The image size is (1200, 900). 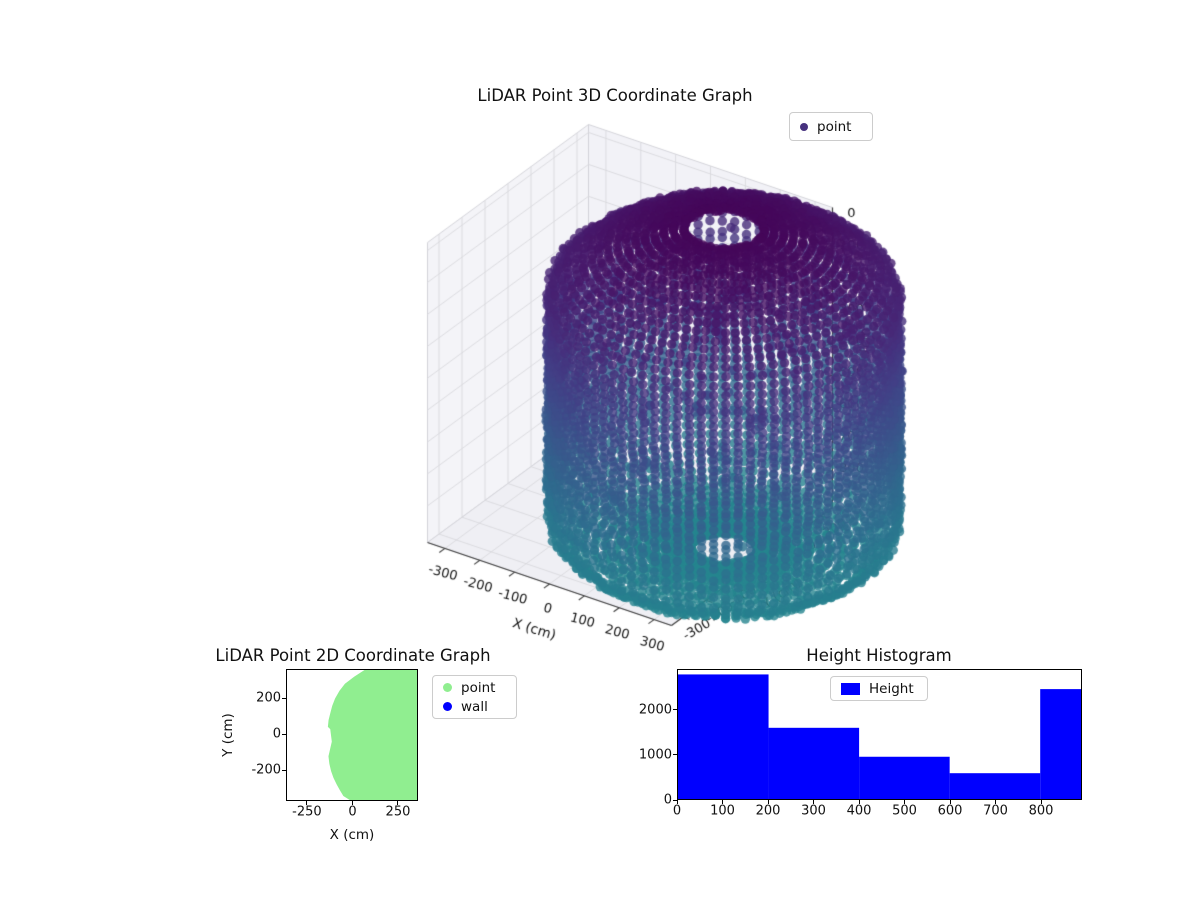 What do you see at coordinates (474, 697) in the screenshot?
I see `scatter2d-legend: point wall` at bounding box center [474, 697].